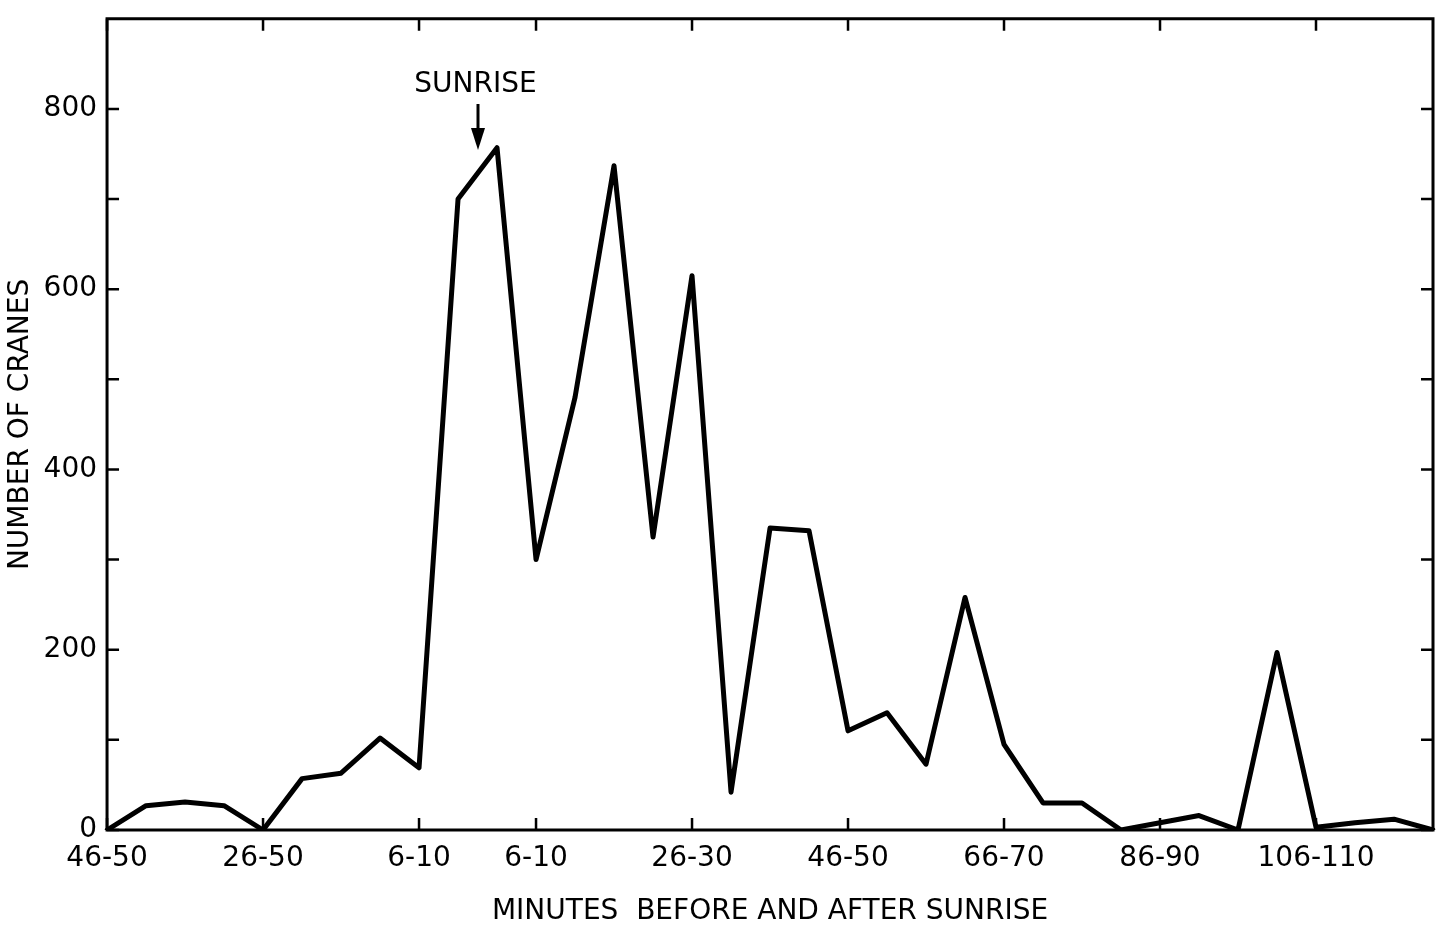  What do you see at coordinates (475, 82) in the screenshot?
I see `annotation: SUNRISE` at bounding box center [475, 82].